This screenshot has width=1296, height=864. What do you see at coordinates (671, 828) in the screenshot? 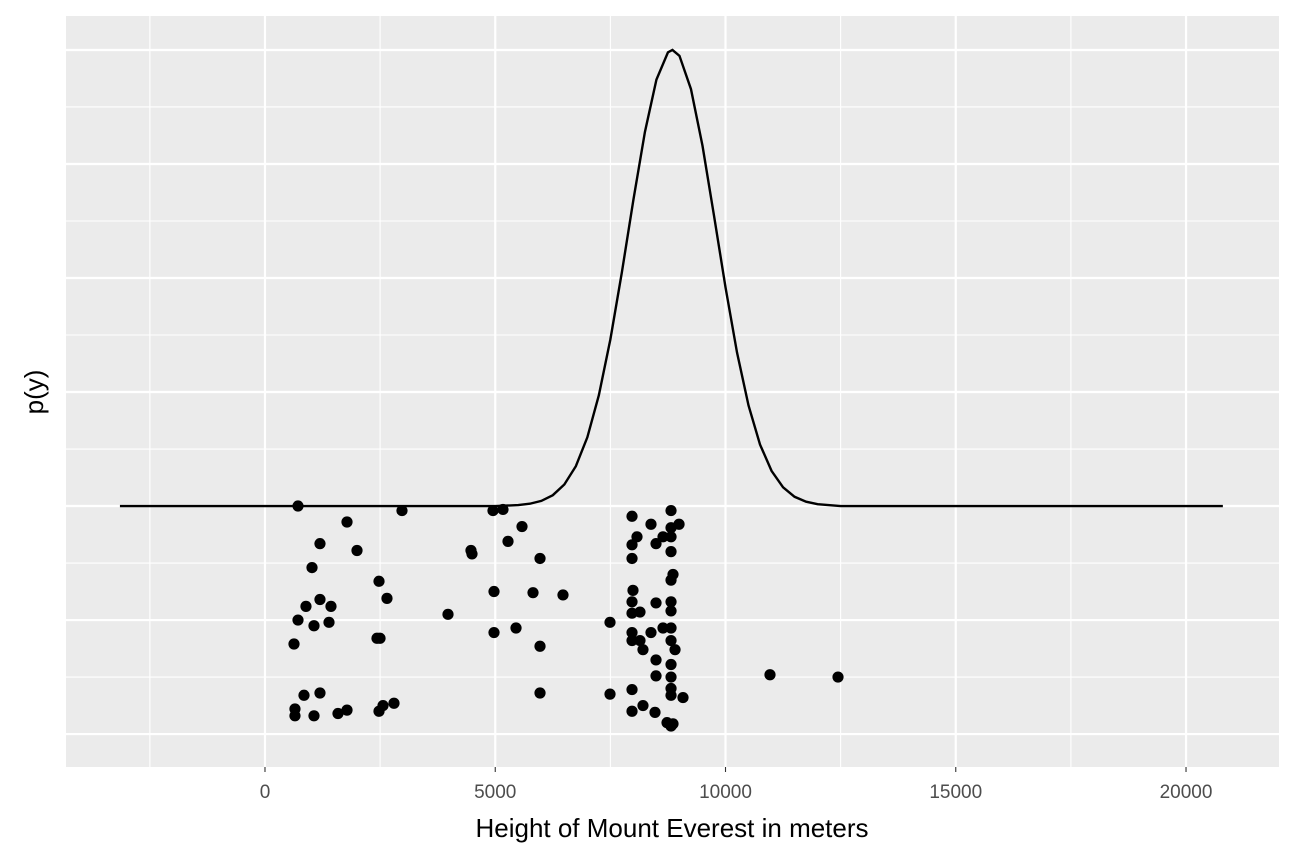
I see `x-axis-title: Height of Mount Everest in meters` at bounding box center [671, 828].